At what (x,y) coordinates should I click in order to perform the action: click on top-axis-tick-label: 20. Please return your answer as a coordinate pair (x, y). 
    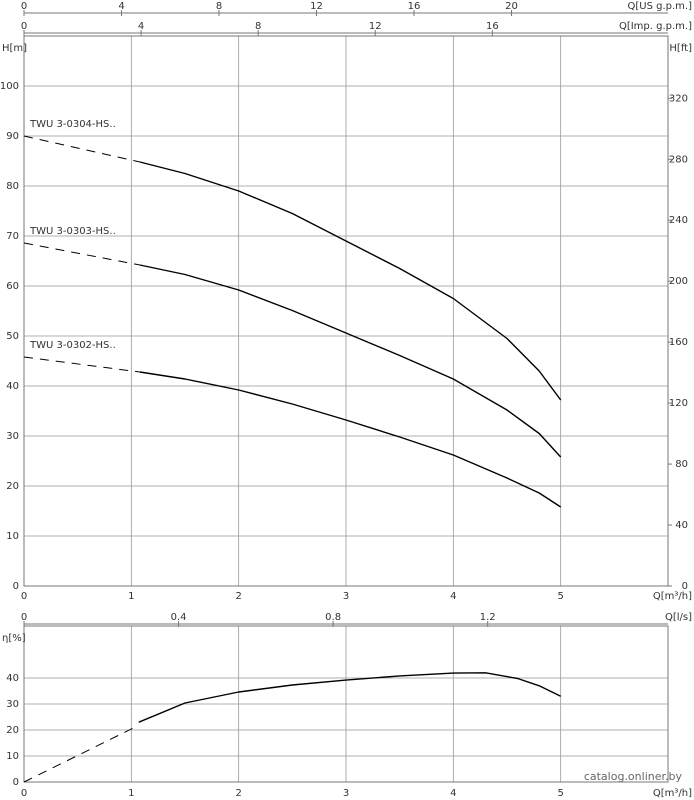
    Looking at the image, I should click on (511, 6).